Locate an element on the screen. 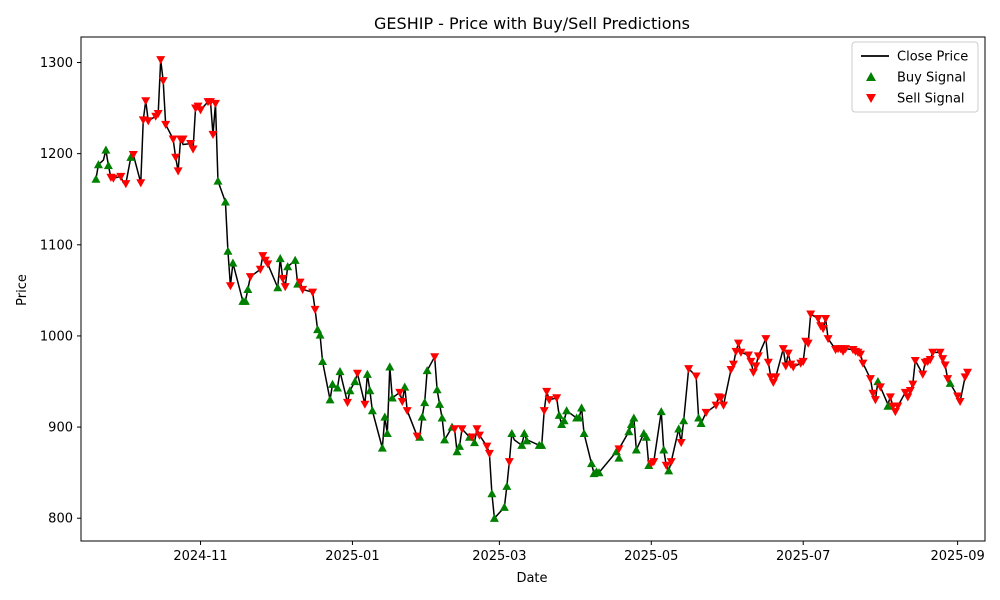 Image resolution: width=1000 pixels, height=600 pixels. legend-label: Sell Signal is located at coordinates (931, 99).